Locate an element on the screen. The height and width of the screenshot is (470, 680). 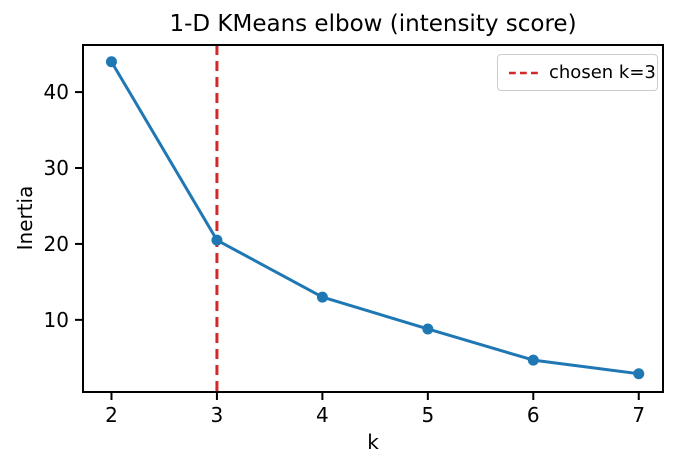
y-axis-label: Inertia is located at coordinates (25, 218).